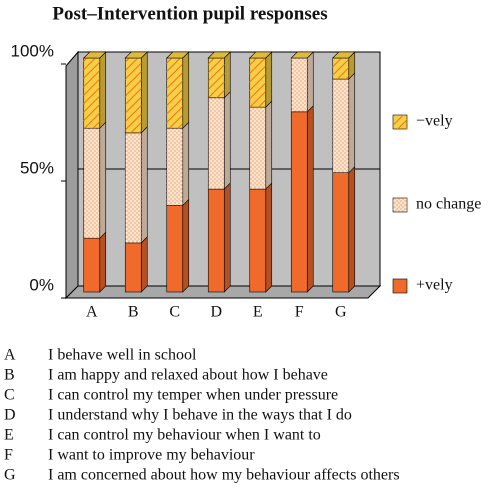 This screenshot has width=500, height=488. I want to click on legend-label: −vely, so click(434, 121).